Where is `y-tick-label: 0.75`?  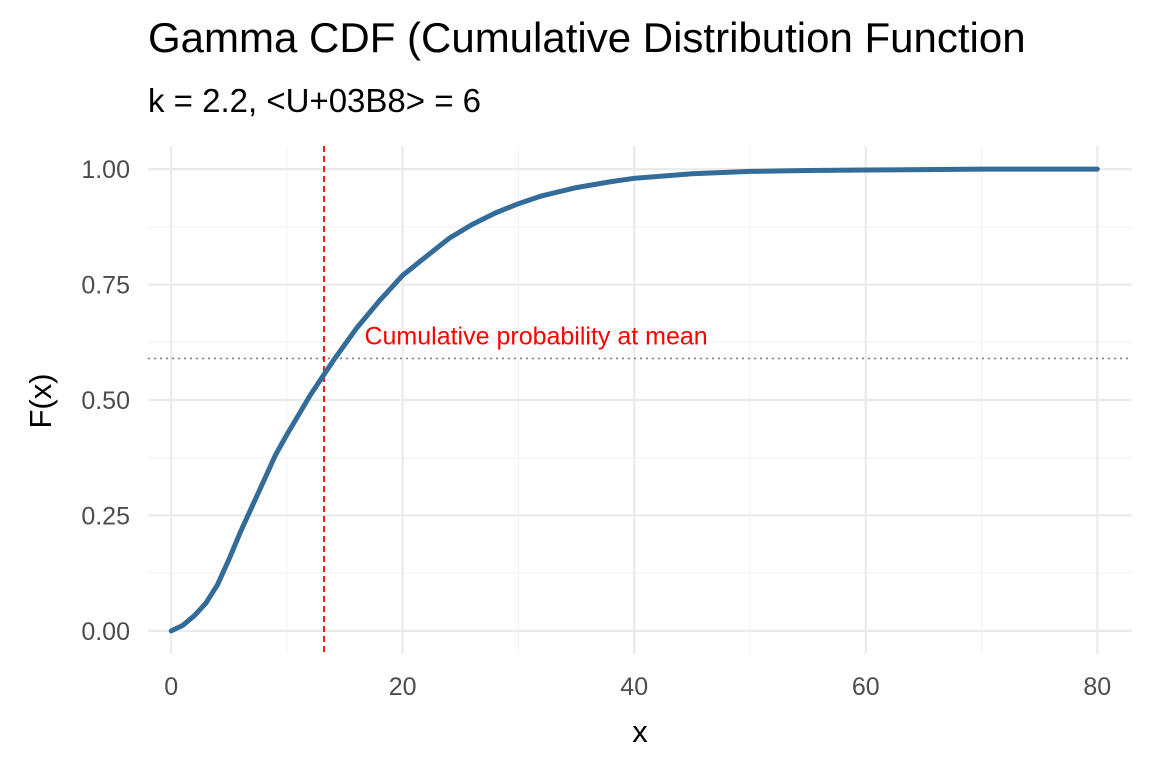 y-tick-label: 0.75 is located at coordinates (105, 286).